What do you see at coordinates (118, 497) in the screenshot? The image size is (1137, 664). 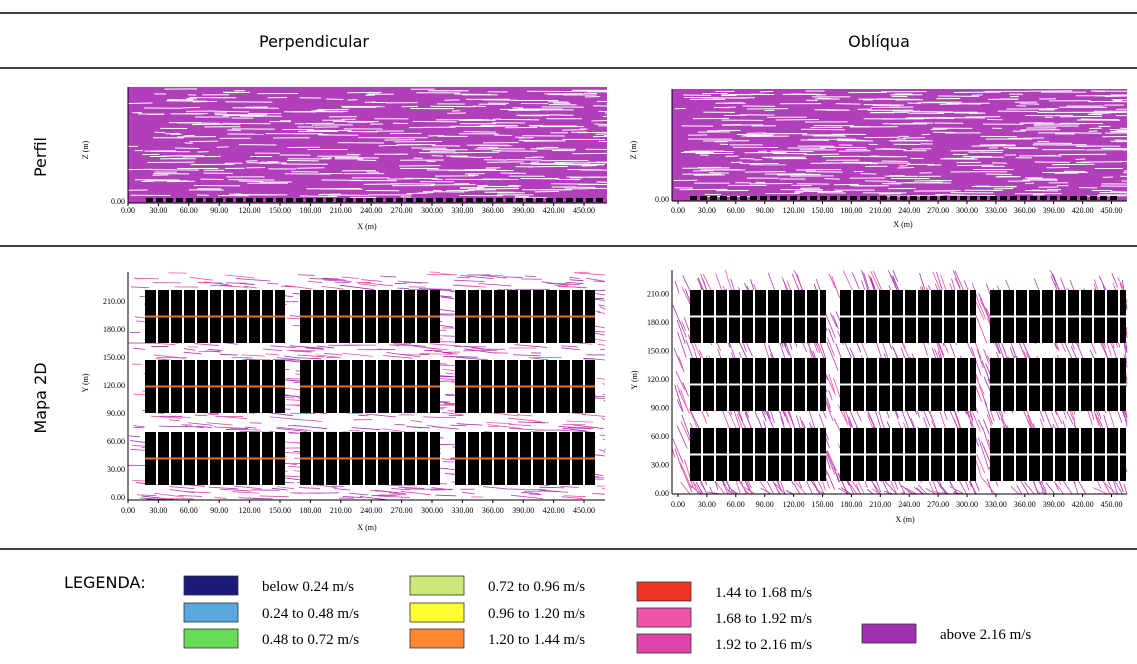 I see `y-tick-label: 0.00` at bounding box center [118, 497].